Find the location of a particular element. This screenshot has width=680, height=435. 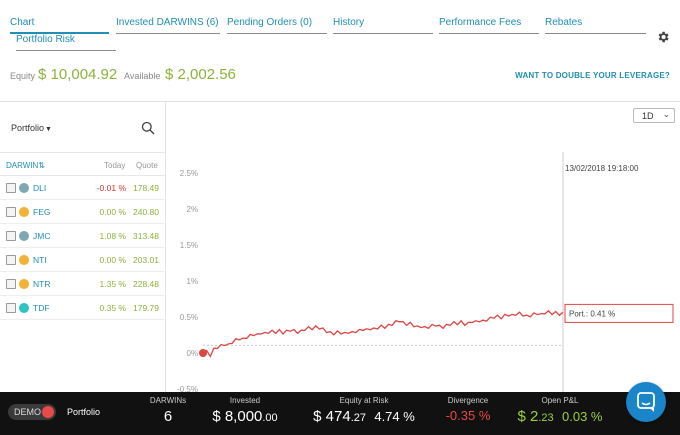

demo-toggle: DEMO is located at coordinates (32, 412).